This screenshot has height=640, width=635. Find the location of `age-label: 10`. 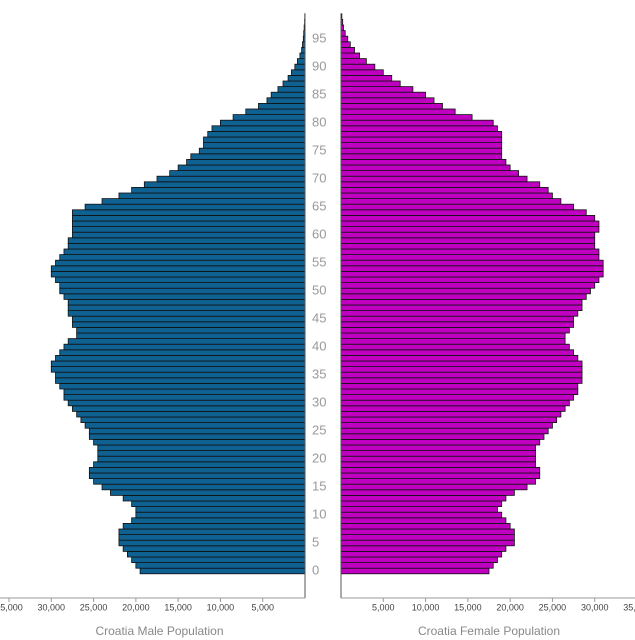

age-label: 10 is located at coordinates (319, 513).